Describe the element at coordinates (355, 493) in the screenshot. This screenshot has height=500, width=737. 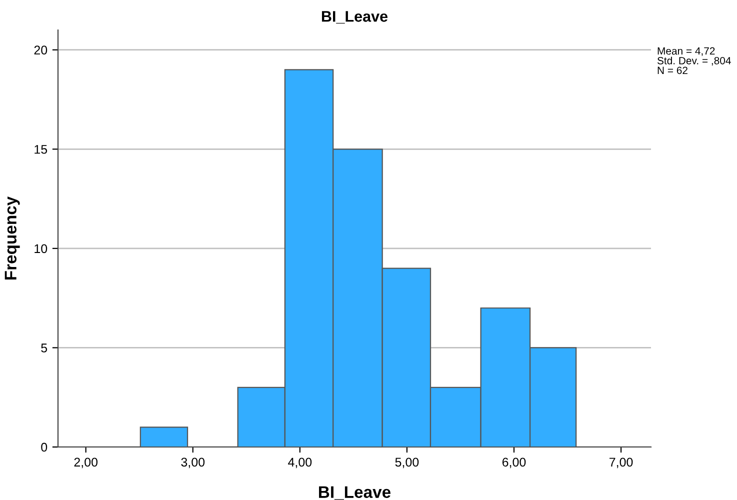
I see `x-axis-title: BI_Leave` at that location.